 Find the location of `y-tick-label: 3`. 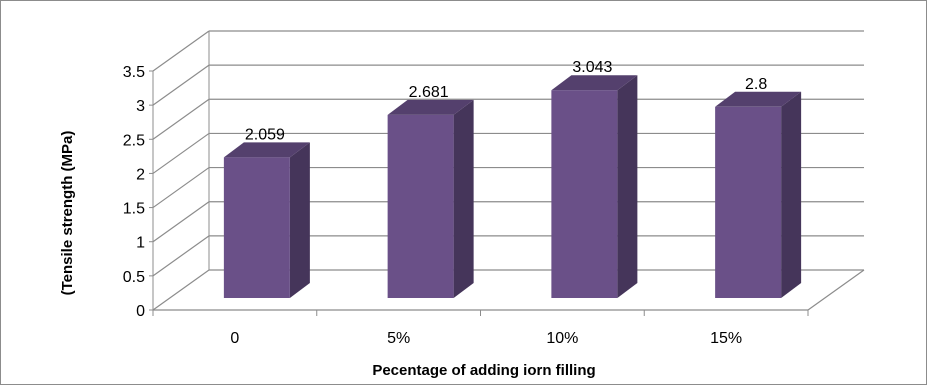

y-tick-label: 3 is located at coordinates (140, 106).